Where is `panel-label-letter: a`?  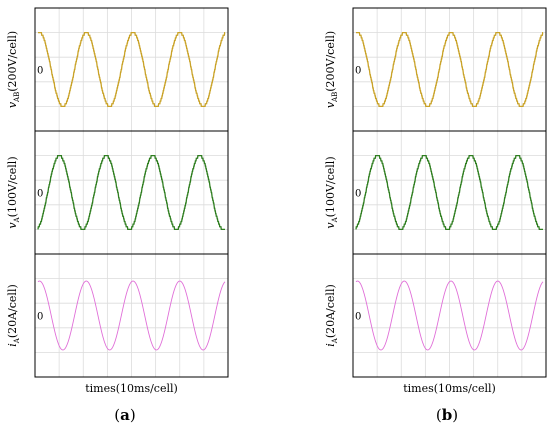
panel-label-letter: a is located at coordinates (125, 415).